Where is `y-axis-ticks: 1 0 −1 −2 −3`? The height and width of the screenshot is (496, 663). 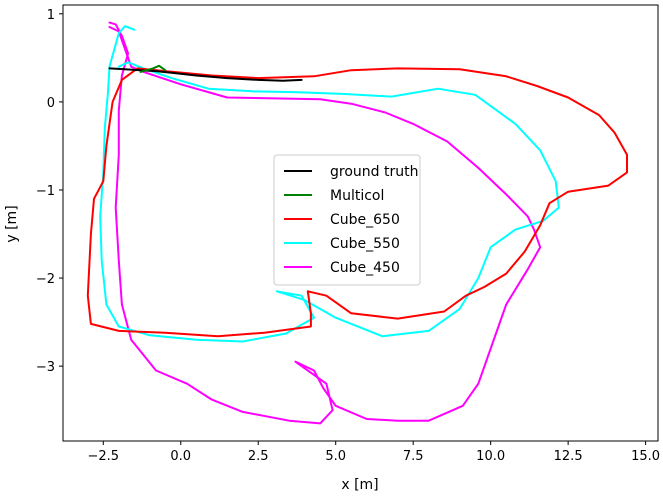 y-axis-ticks: 1 0 −1 −2 −3 is located at coordinates (49, 191).